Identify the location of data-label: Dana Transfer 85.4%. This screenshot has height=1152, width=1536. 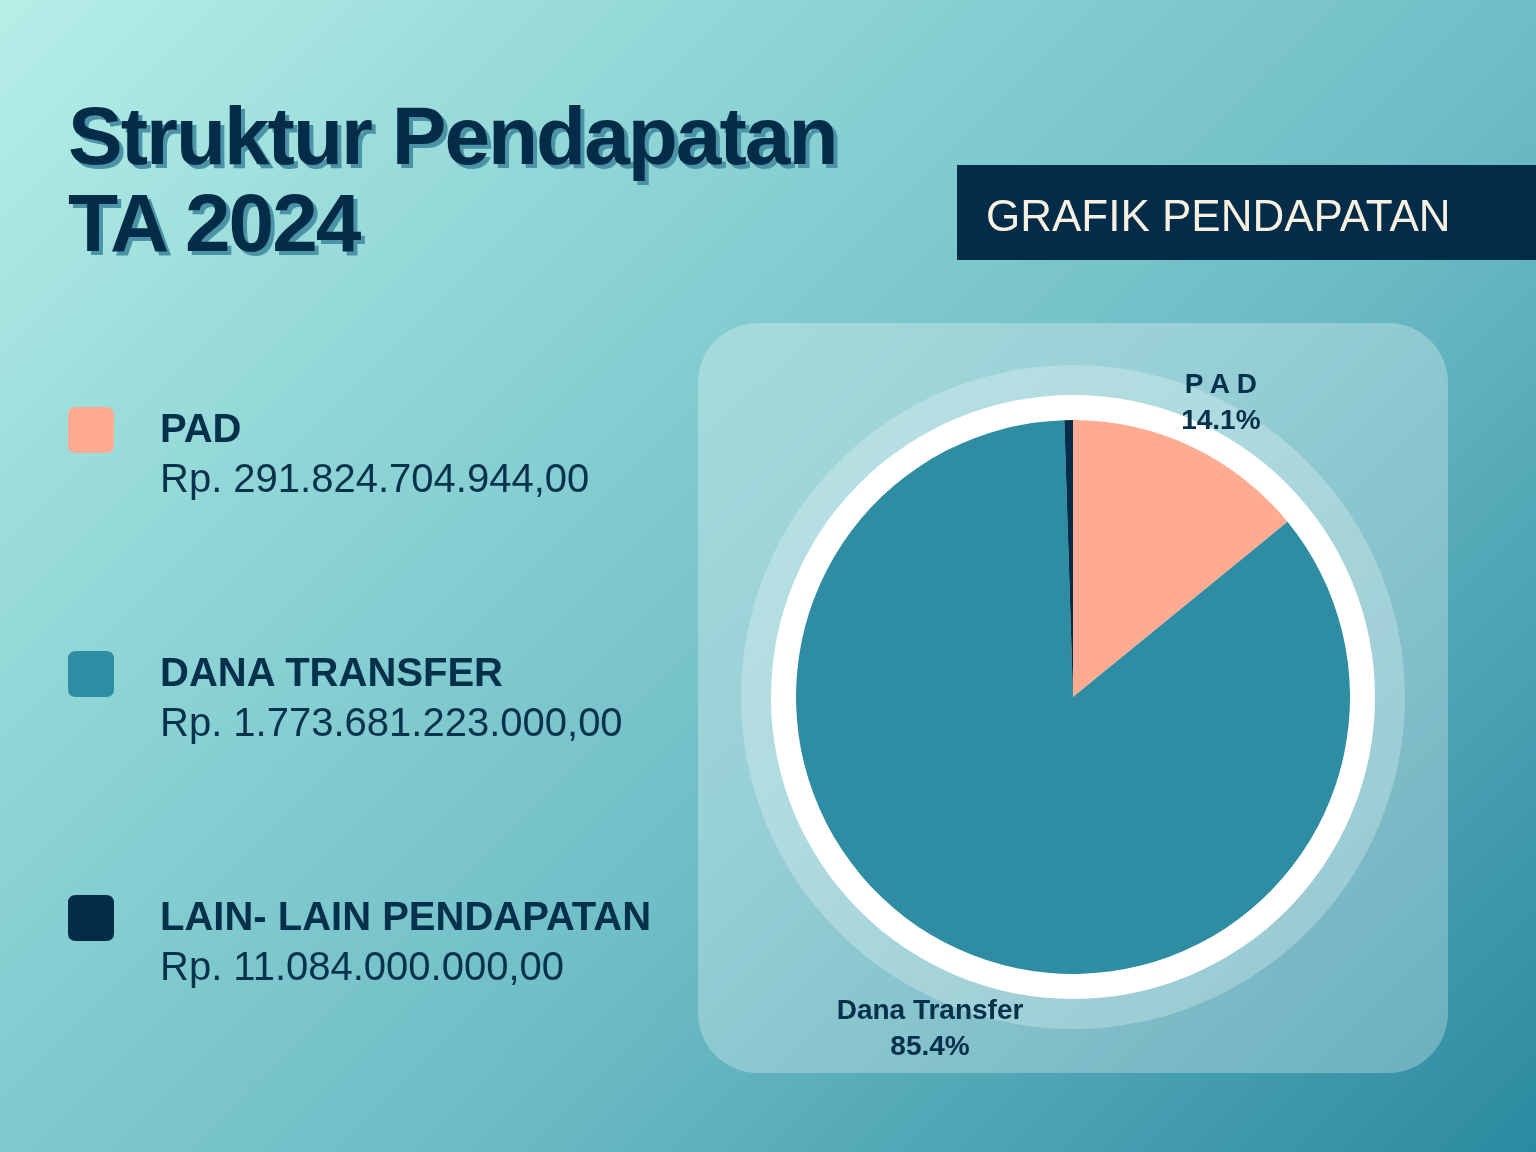
(930, 1027).